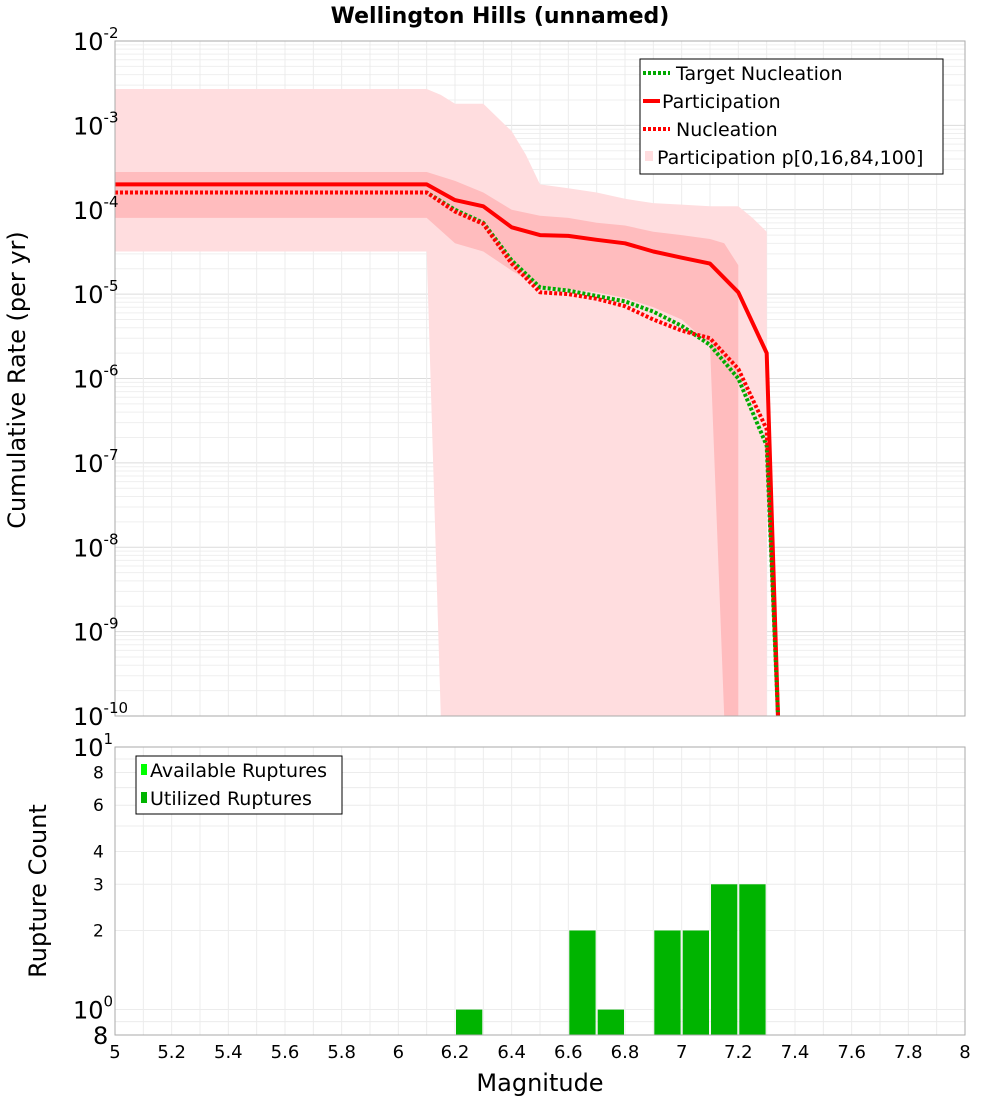 This screenshot has width=1000, height=1100. Describe the element at coordinates (96, 378) in the screenshot. I see `top-y-tick-label: 10⁻⁶` at that location.